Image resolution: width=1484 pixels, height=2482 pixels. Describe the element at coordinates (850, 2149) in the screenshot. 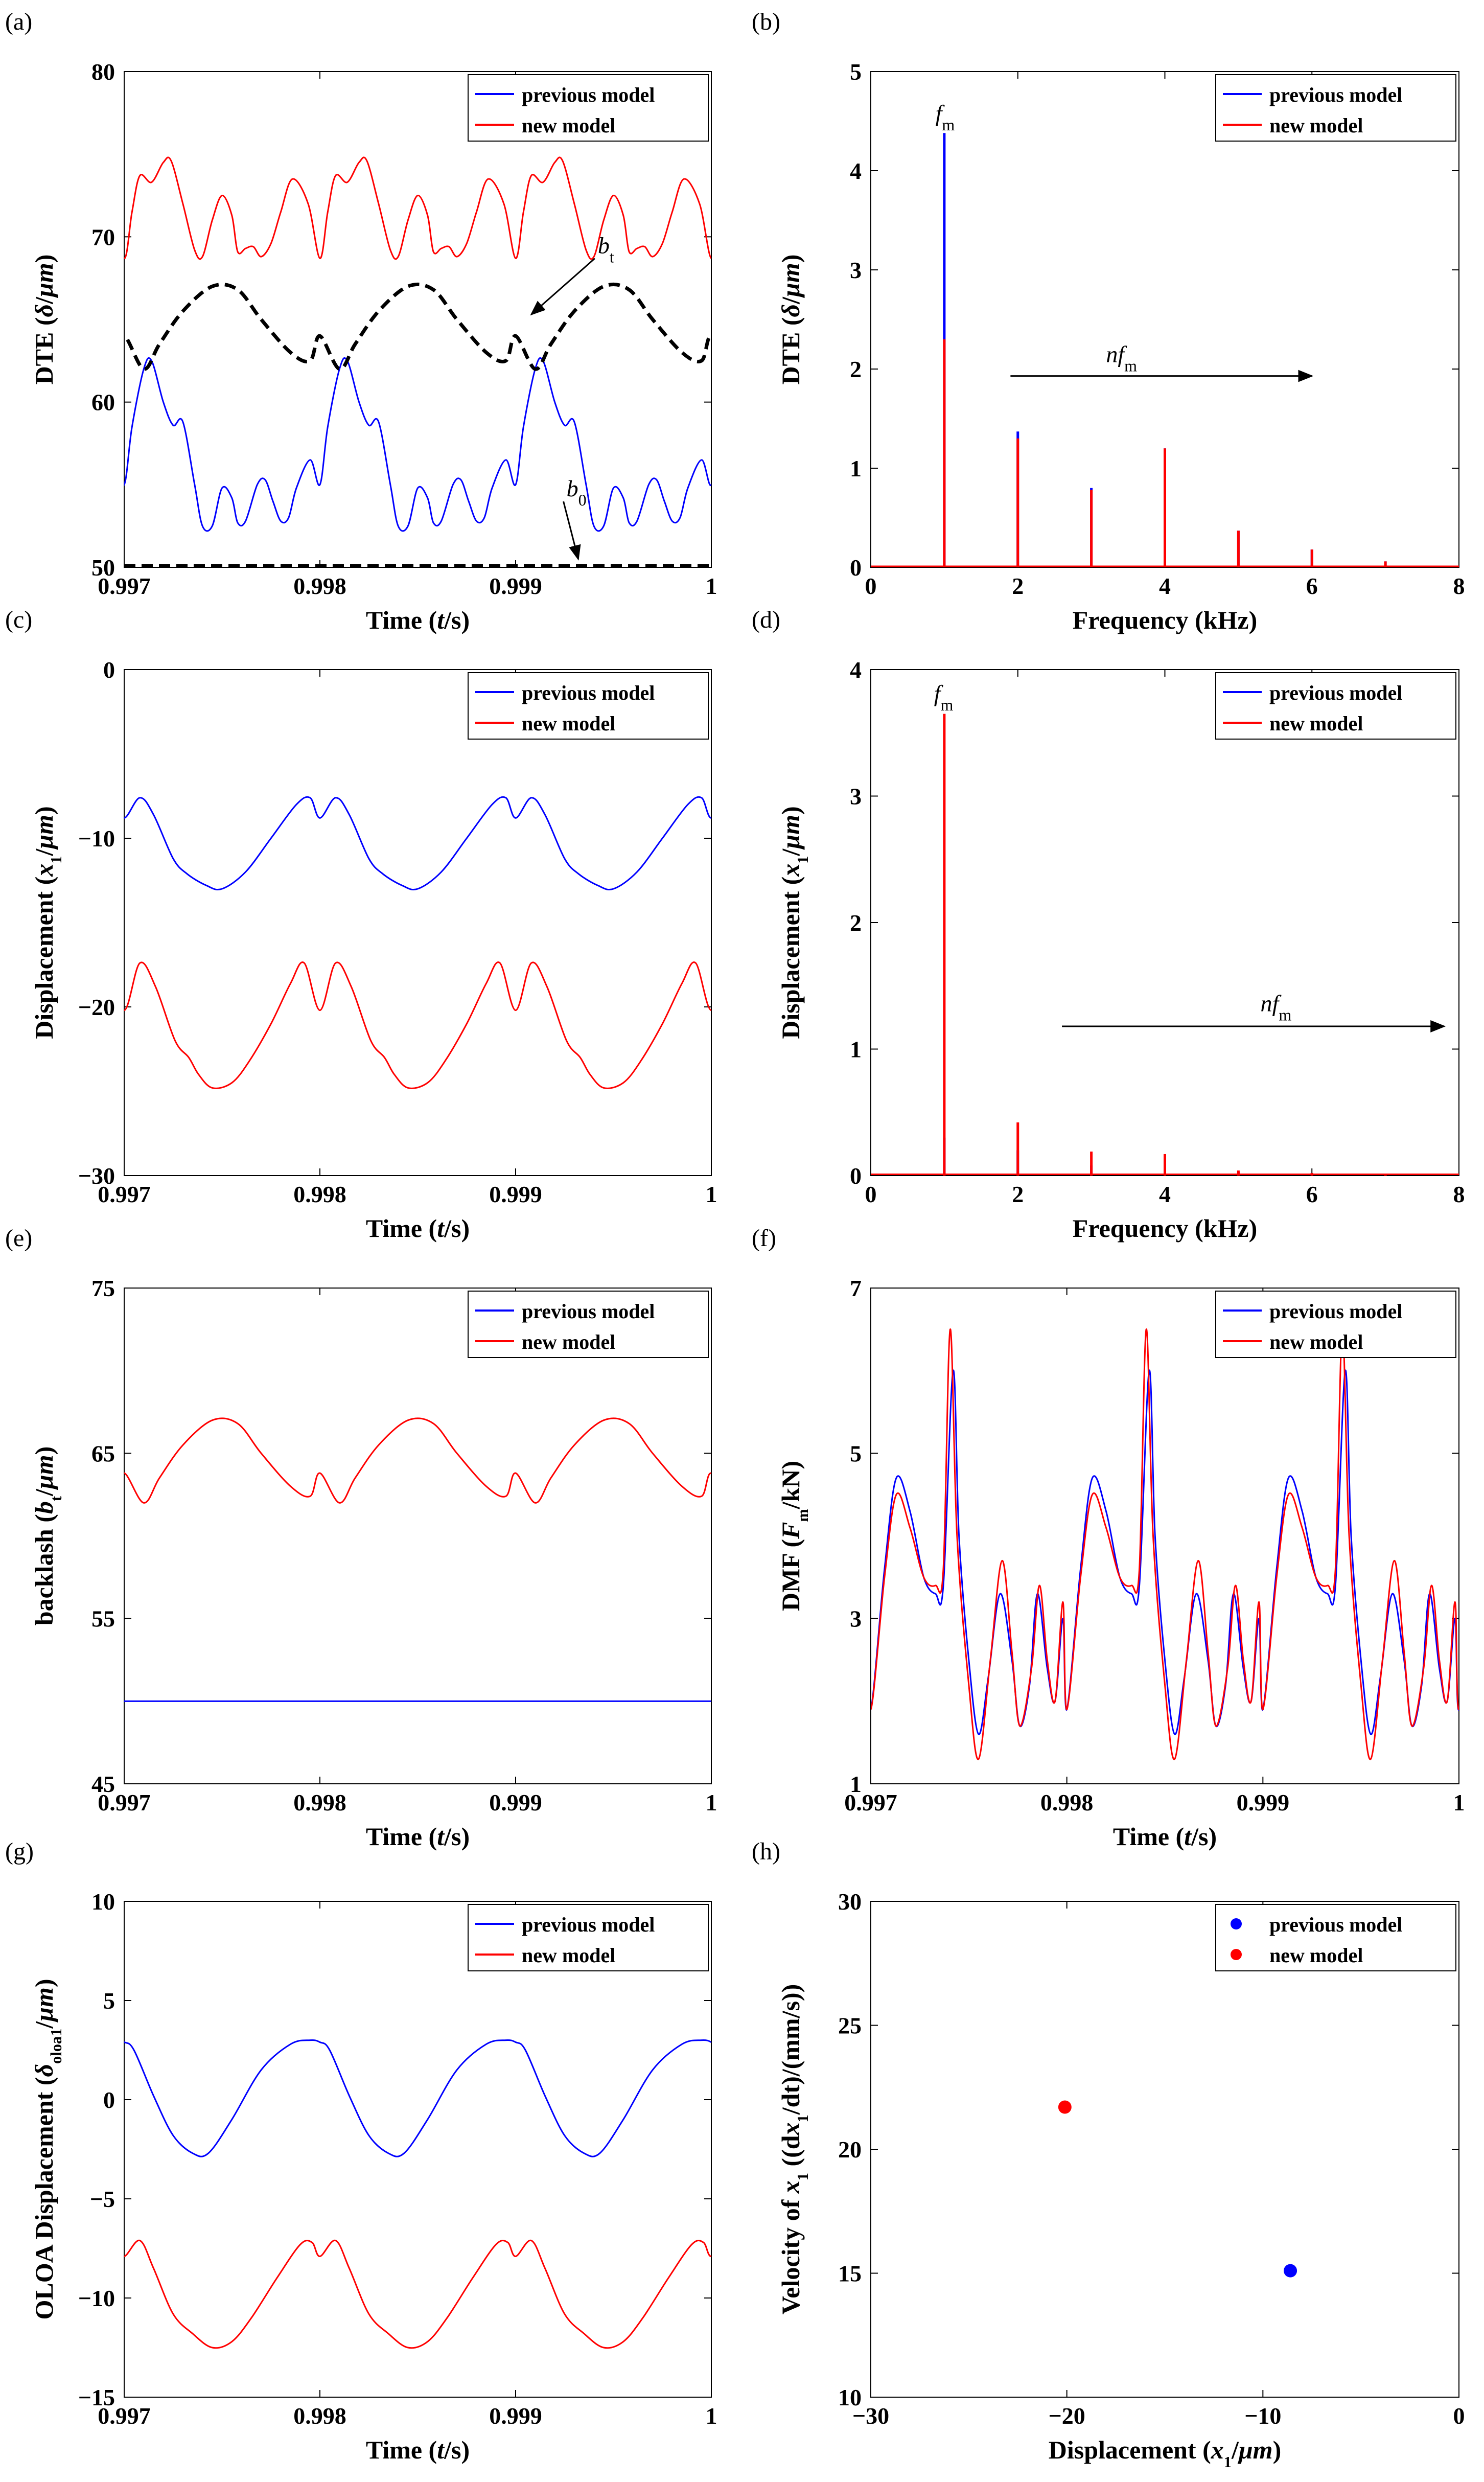

I see `y-tick-label: 20` at that location.